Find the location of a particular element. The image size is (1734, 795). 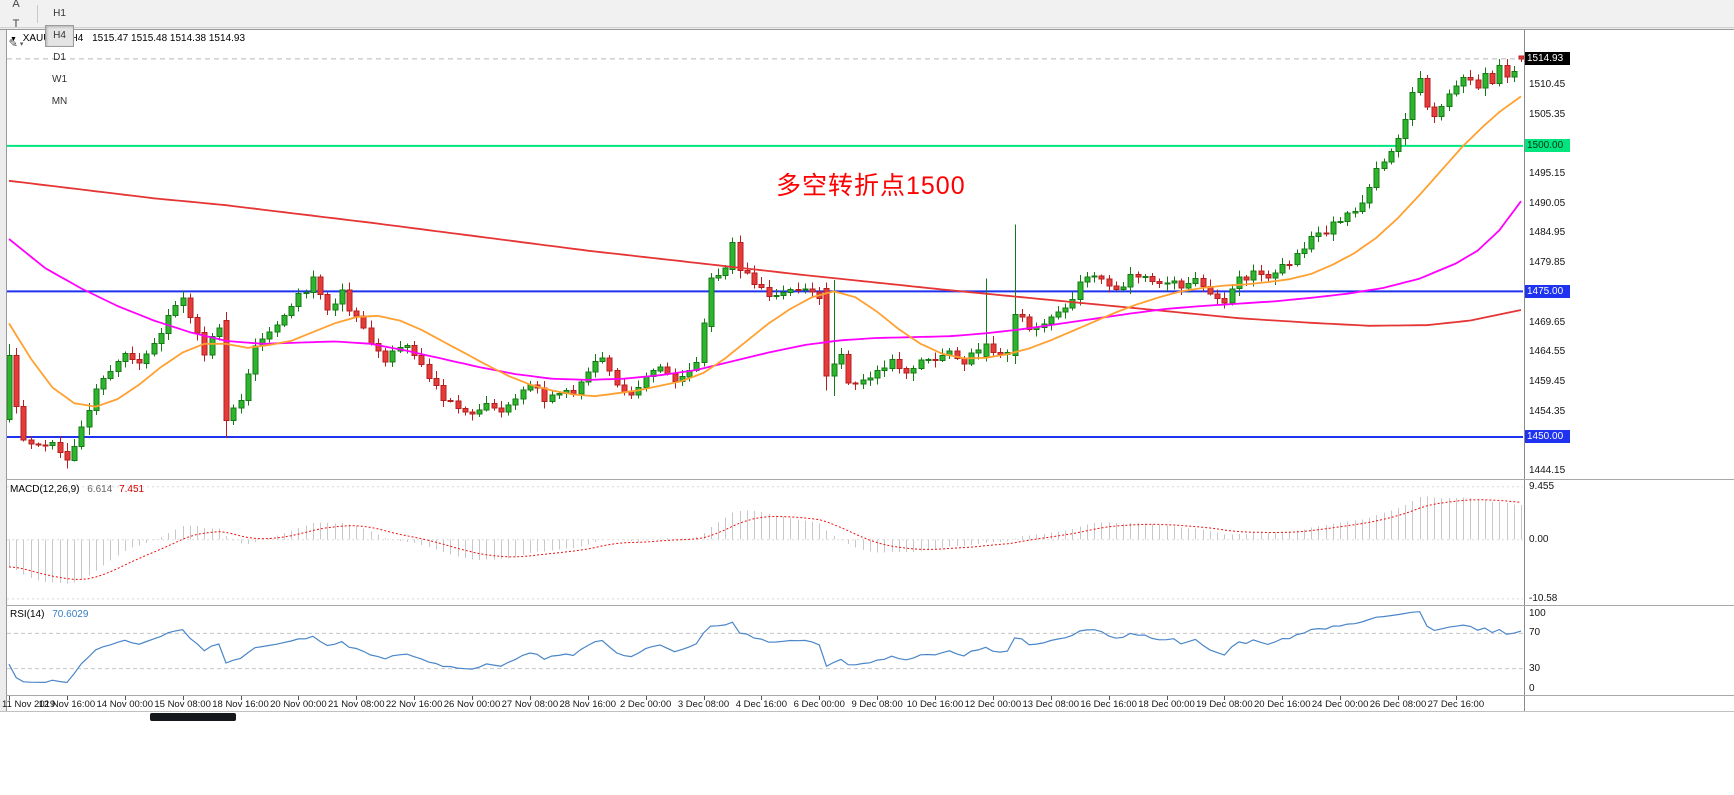

timeframe-group: M1M5M15M30H1H4D1W1MN is located at coordinates (60, 56).